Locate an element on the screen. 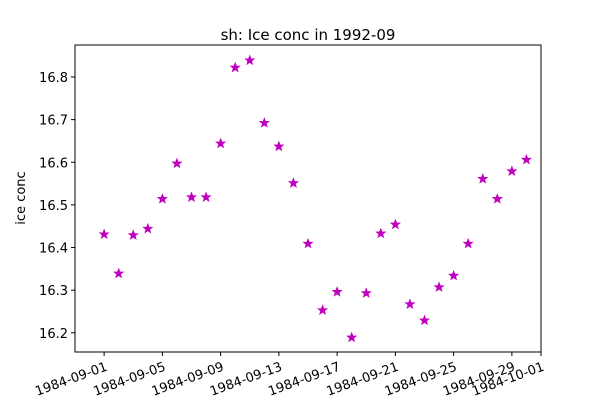 This screenshot has width=600, height=404. y-tick-label: 16.8 is located at coordinates (53, 78).